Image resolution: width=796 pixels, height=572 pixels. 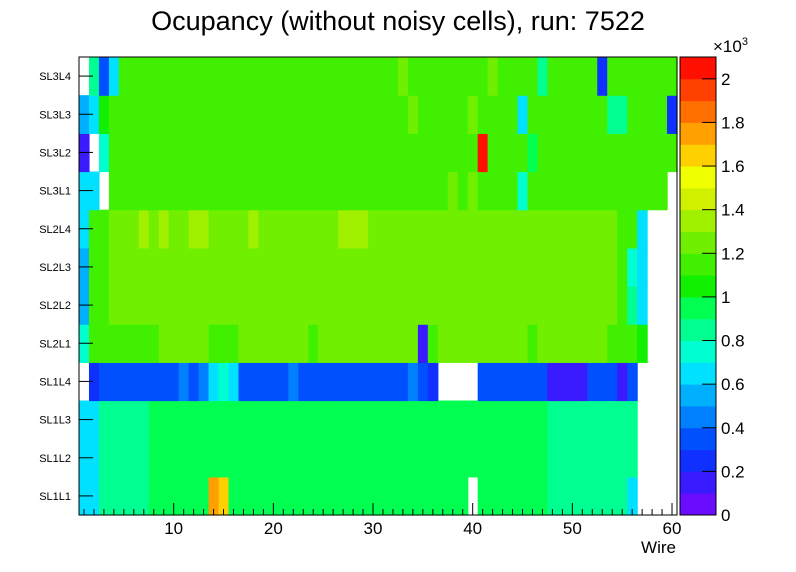 What do you see at coordinates (472, 528) in the screenshot?
I see `x-tick-label: 40` at bounding box center [472, 528].